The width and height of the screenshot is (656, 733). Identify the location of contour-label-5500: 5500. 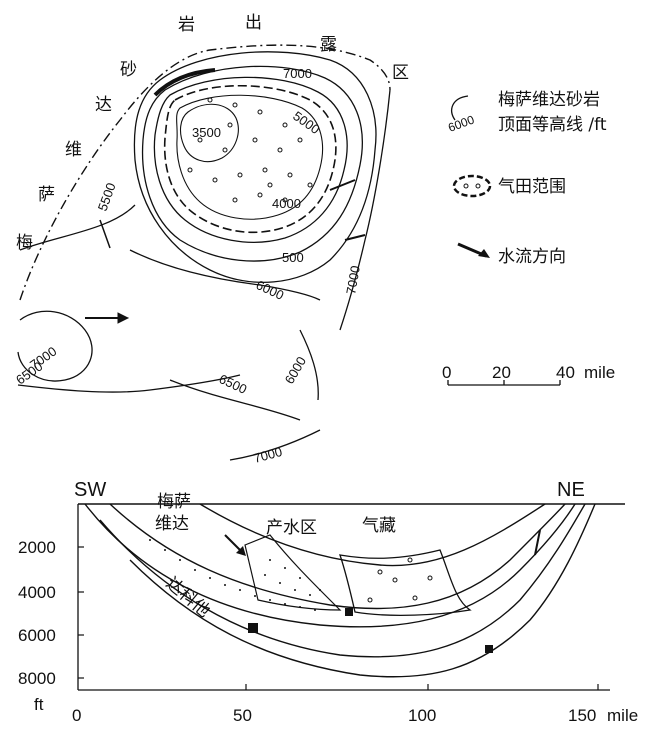
(107, 197).